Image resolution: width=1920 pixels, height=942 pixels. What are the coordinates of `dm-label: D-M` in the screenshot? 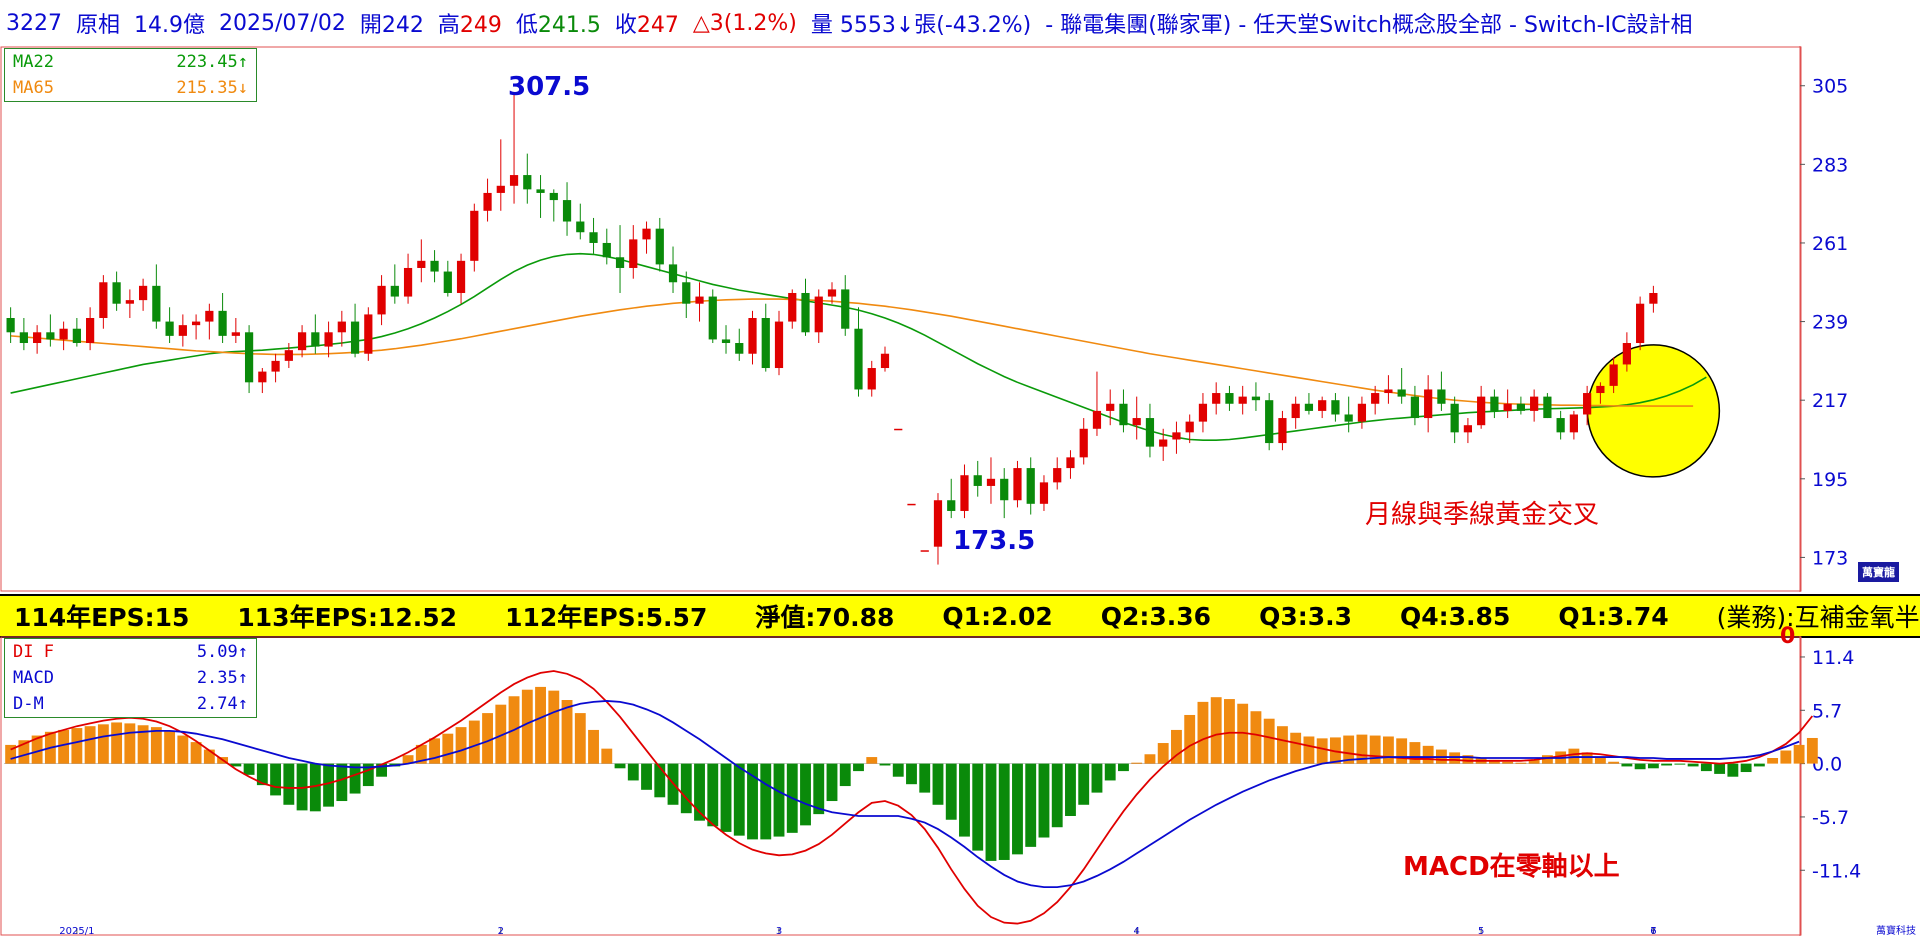 It's located at (28, 704).